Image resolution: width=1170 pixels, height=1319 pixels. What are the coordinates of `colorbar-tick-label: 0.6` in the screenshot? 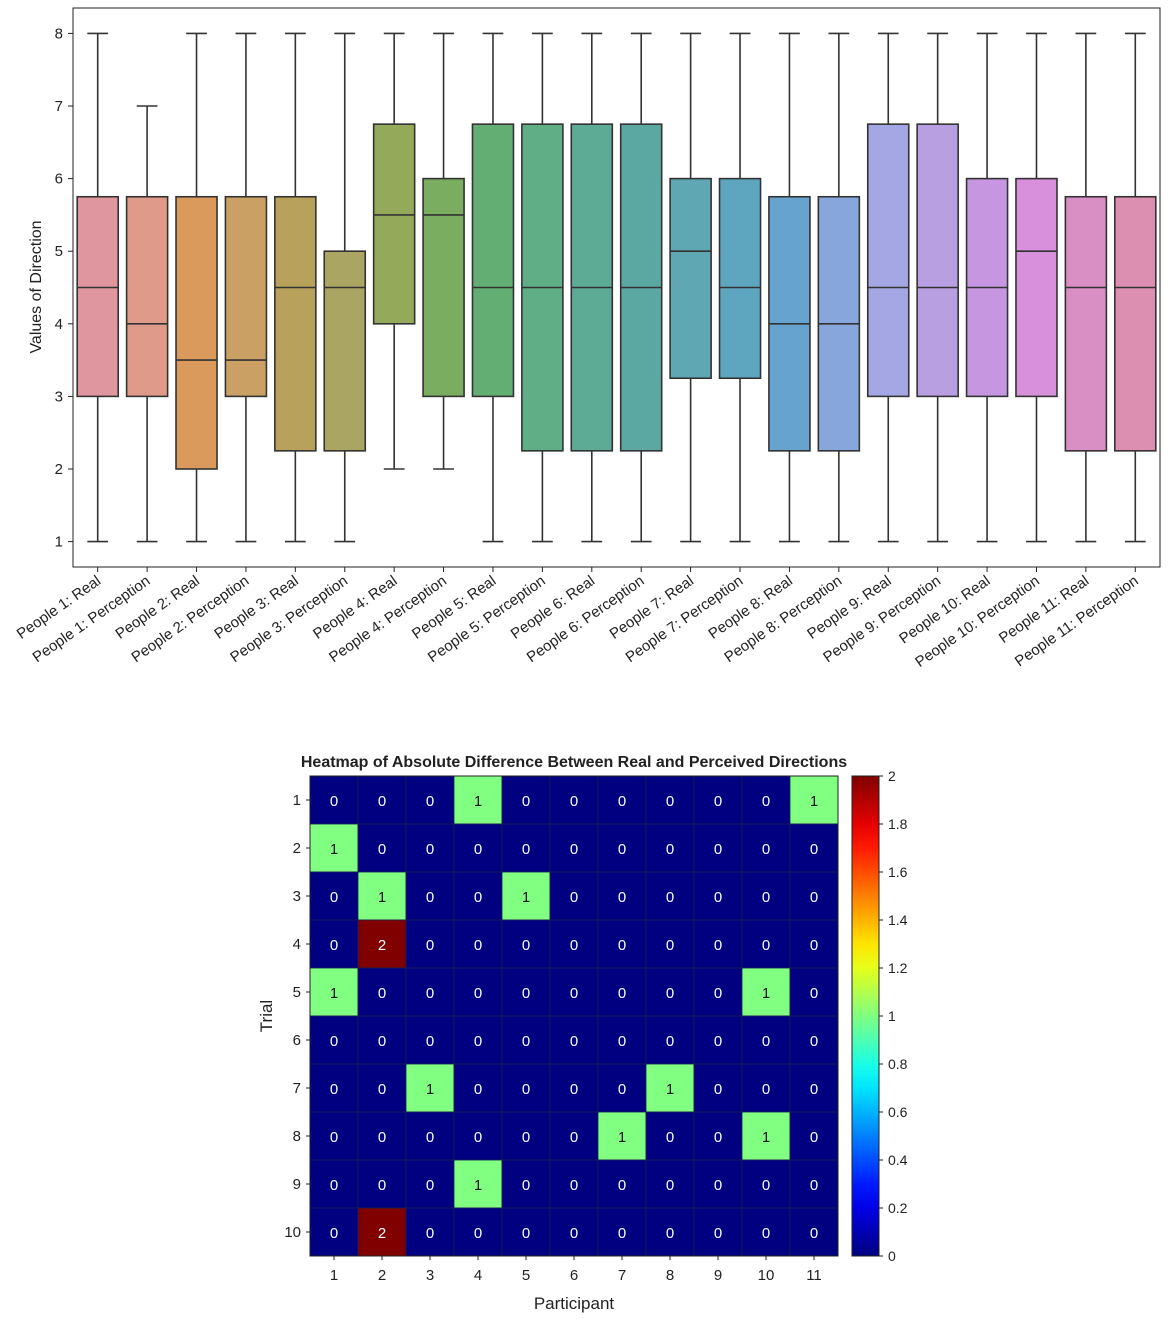 It's located at (898, 1112).